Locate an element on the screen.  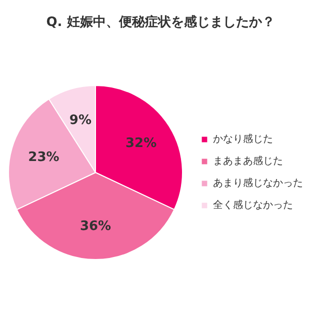
data-label: 36% is located at coordinates (96, 226).